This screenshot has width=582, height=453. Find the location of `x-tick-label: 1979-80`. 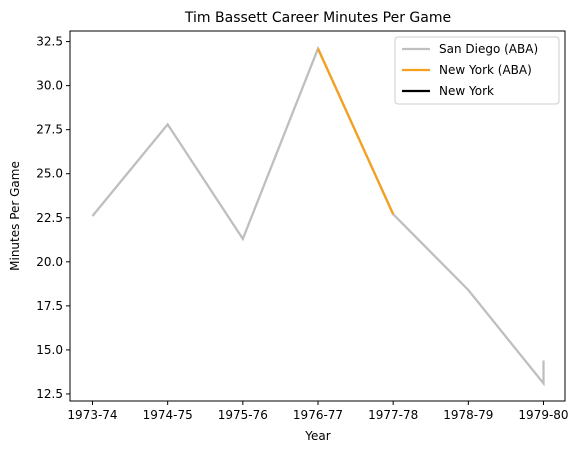

x-tick-label: 1979-80 is located at coordinates (543, 415).